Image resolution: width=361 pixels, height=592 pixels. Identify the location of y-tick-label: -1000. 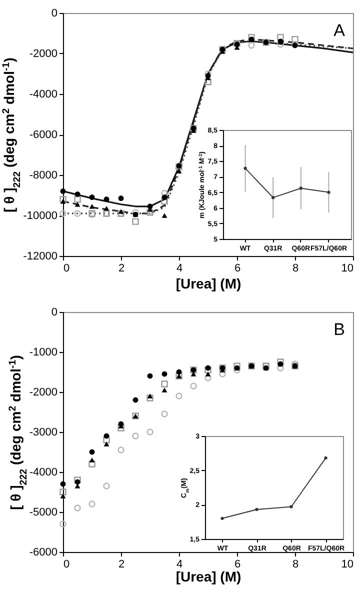
(43, 352).